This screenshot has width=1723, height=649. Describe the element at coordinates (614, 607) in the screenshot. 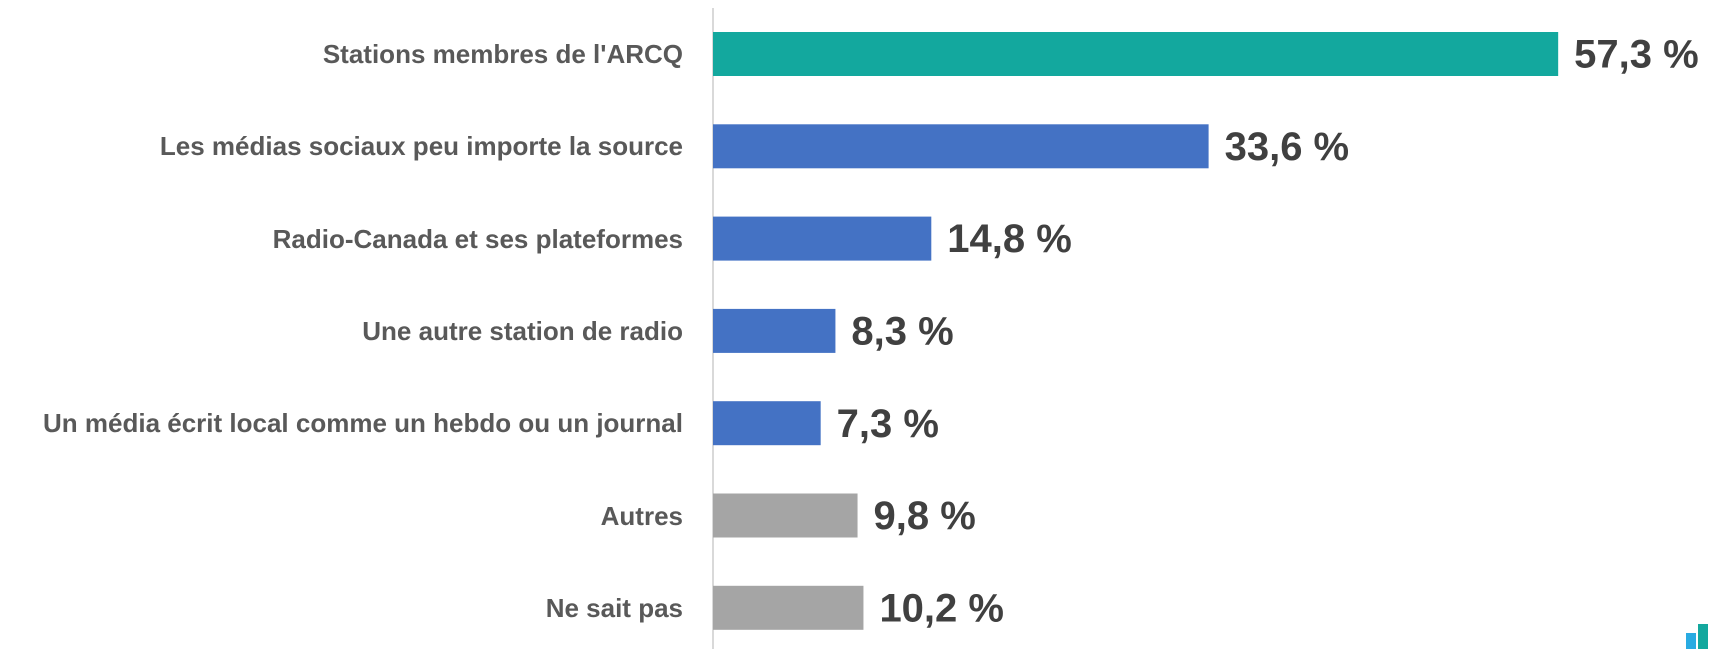

I see `category-text: Ne sait pas` at that location.